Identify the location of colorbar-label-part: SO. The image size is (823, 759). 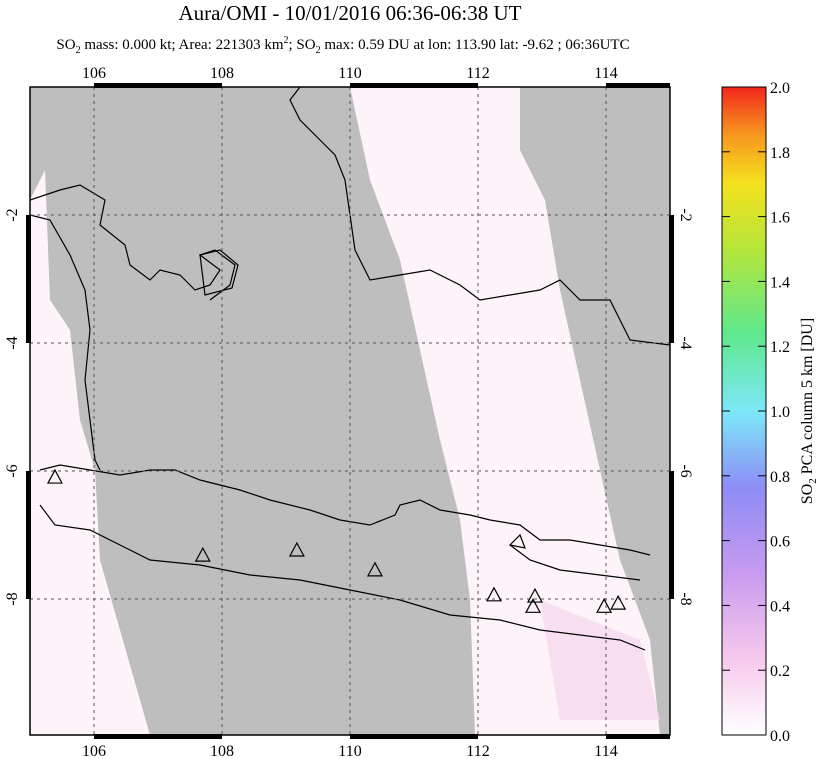
(807, 494).